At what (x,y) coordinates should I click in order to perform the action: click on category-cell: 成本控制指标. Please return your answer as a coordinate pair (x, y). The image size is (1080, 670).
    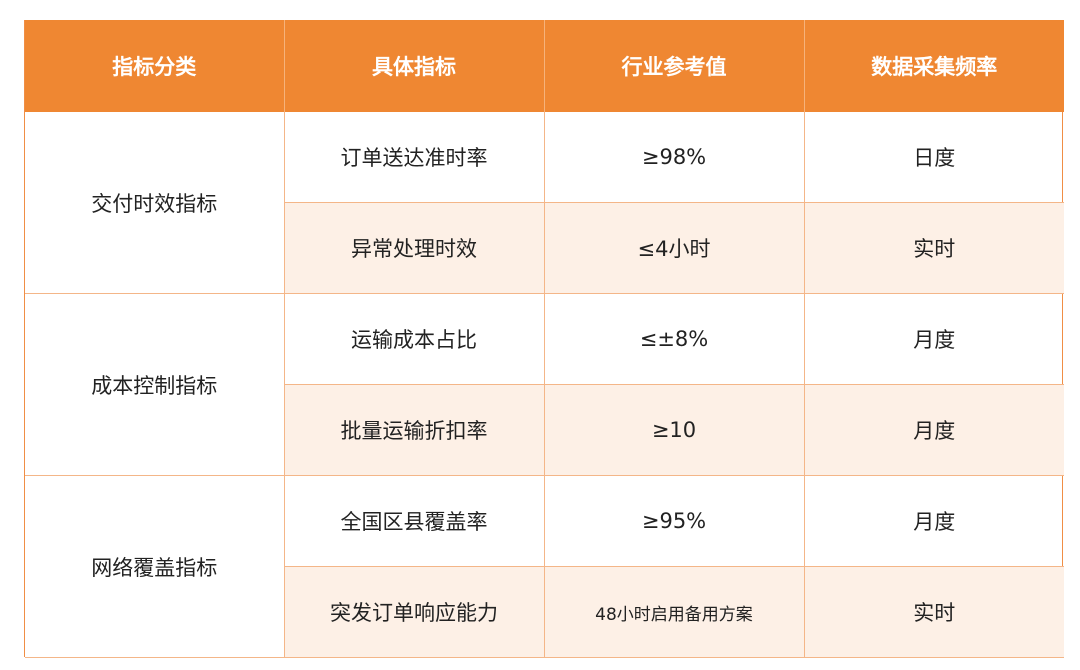
    Looking at the image, I should click on (155, 384).